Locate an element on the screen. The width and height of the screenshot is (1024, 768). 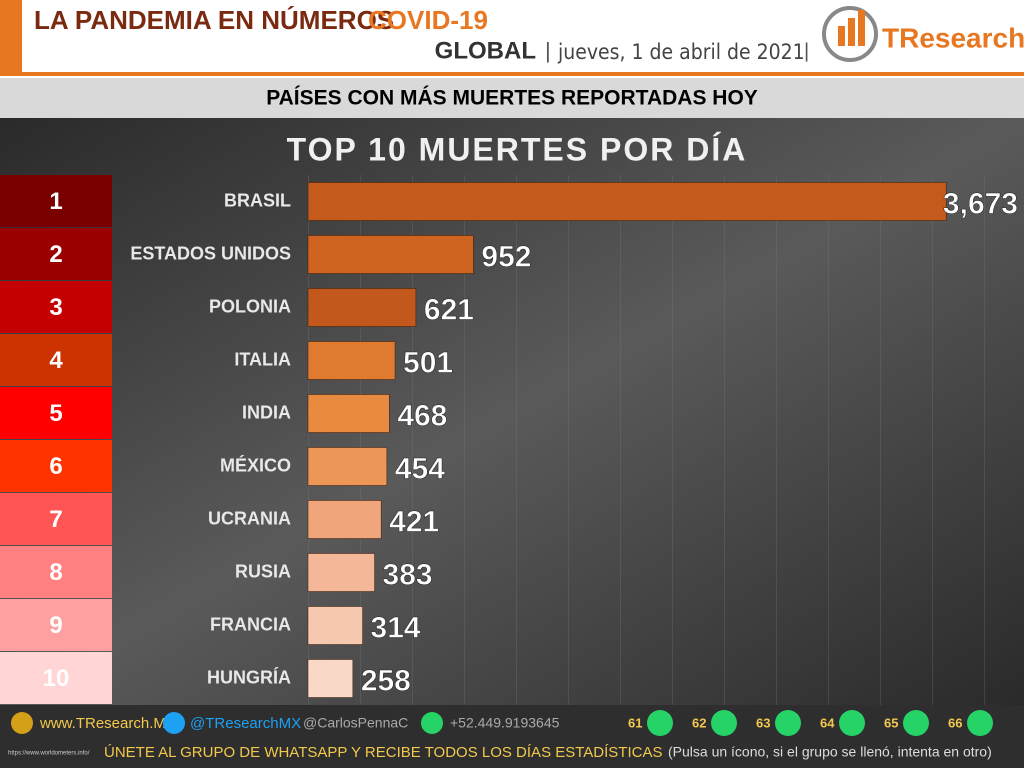
whatsapp-icon is located at coordinates (432, 723).